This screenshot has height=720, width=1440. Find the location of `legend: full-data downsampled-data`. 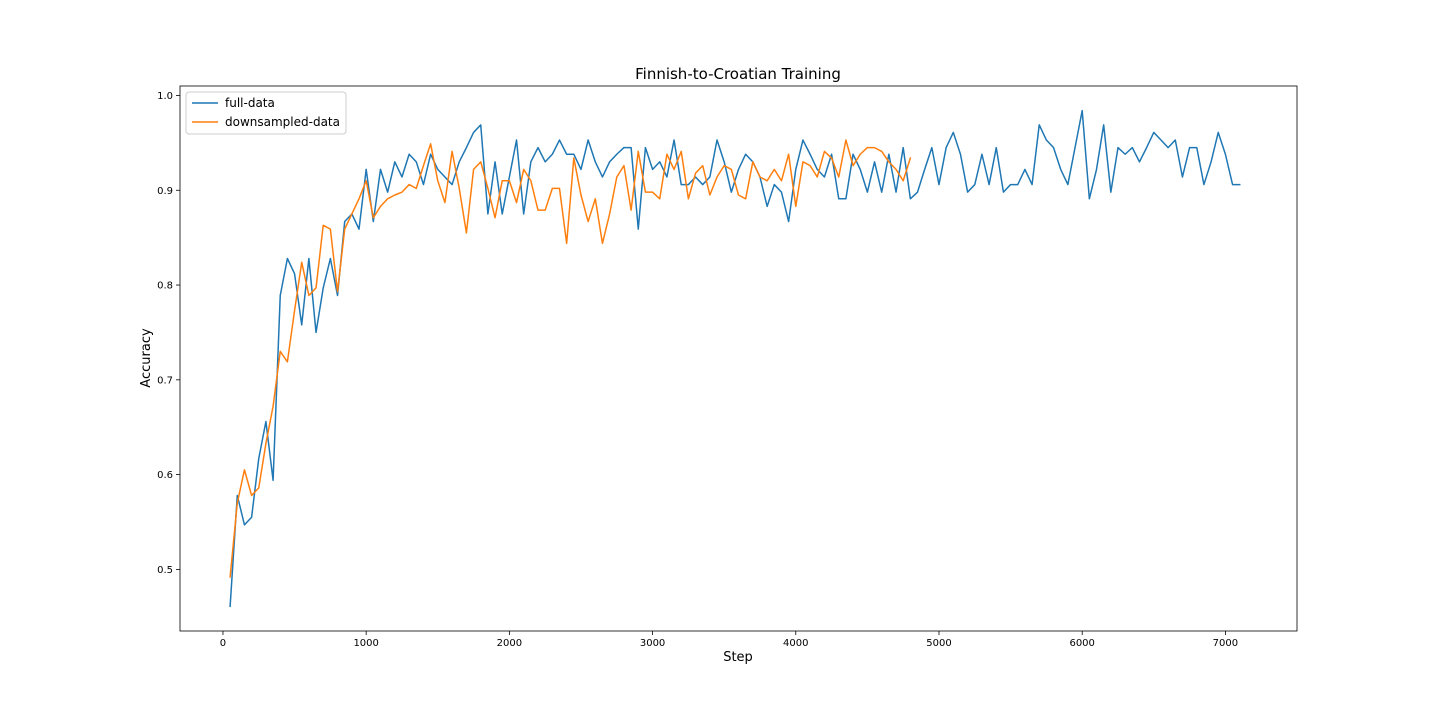

legend: full-data downsampled-data is located at coordinates (266, 113).